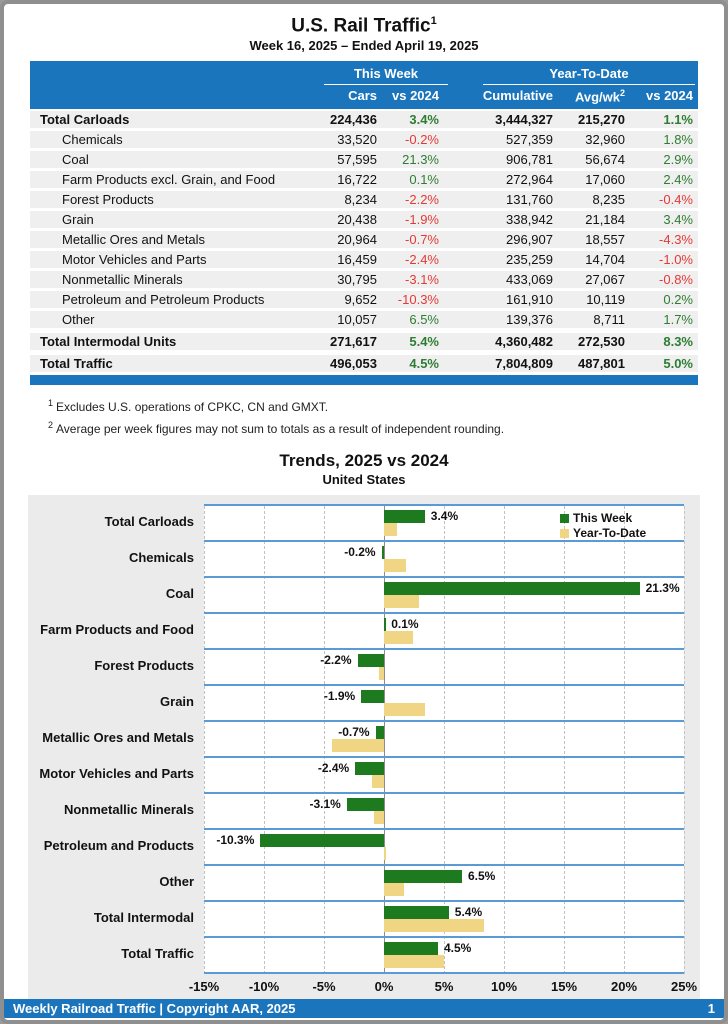 This screenshot has width=728, height=1024. What do you see at coordinates (118, 845) in the screenshot?
I see `chart-category-label: Petroleum and Products` at bounding box center [118, 845].